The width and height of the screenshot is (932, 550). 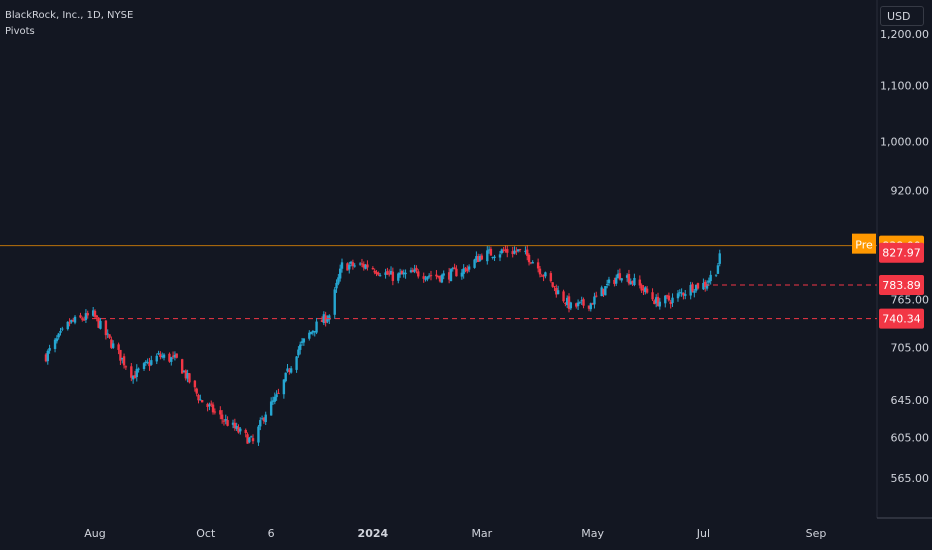 I want to click on y-tick-label: 645.00, so click(x=910, y=400).